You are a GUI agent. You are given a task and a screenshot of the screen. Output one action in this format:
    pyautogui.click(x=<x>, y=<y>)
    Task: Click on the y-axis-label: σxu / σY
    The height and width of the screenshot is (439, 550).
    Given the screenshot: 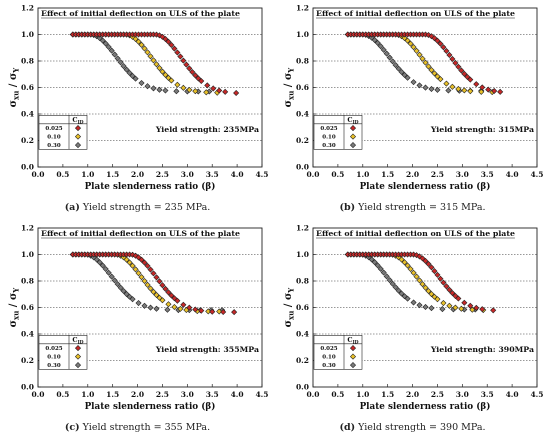 What is the action you would take?
    pyautogui.click(x=289, y=307)
    